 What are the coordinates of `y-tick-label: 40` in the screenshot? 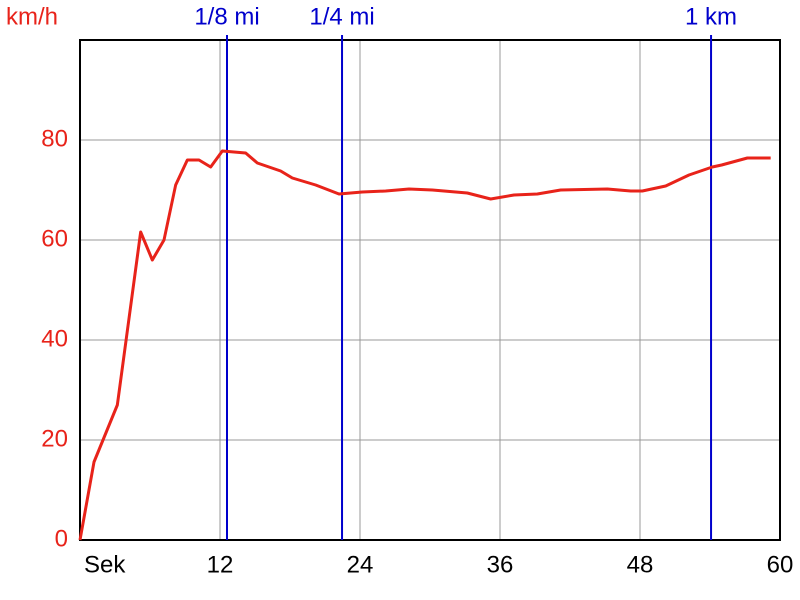 It's located at (54, 338).